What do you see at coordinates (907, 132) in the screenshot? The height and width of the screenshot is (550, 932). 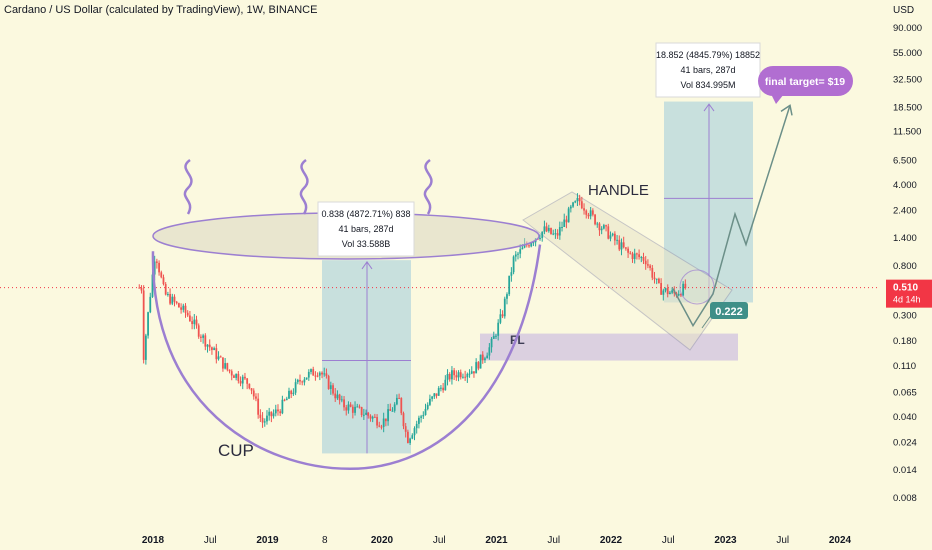 I see `y-tick-label: 11.500` at bounding box center [907, 132].